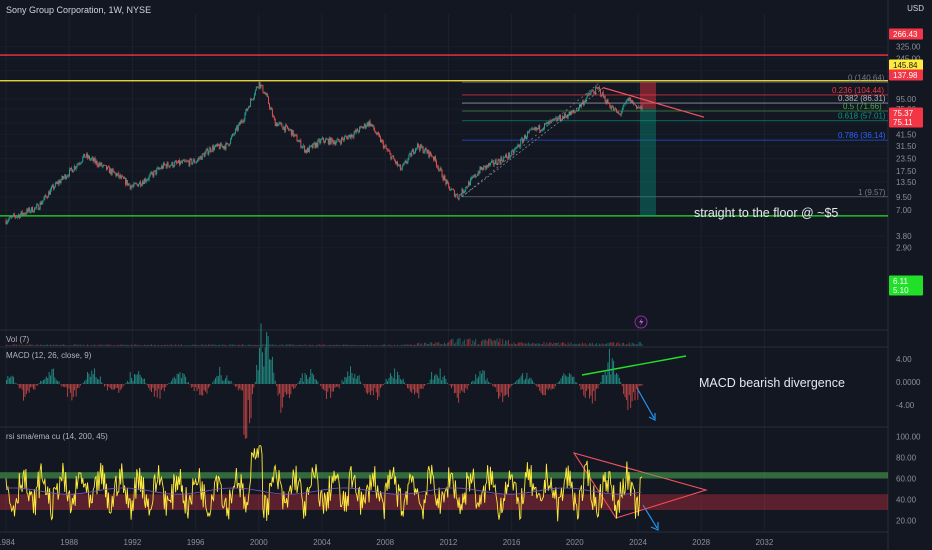 This screenshot has width=932, height=550. What do you see at coordinates (903, 122) in the screenshot?
I see `price-tag-label: 75.11` at bounding box center [903, 122].